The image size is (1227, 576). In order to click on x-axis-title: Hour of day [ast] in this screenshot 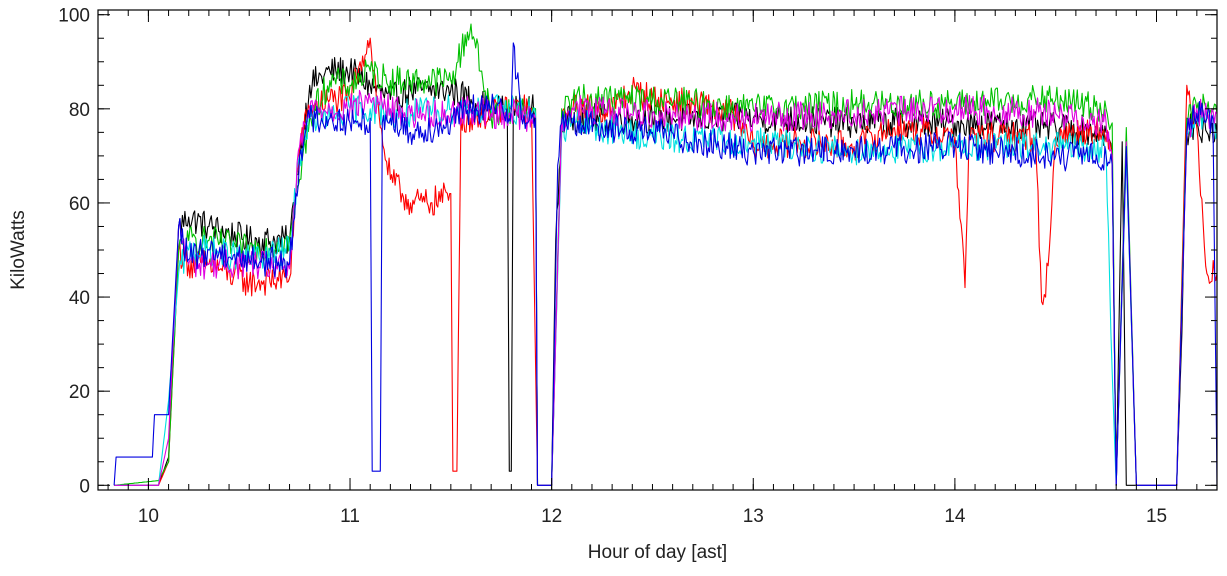, I will do `click(657, 552)`.